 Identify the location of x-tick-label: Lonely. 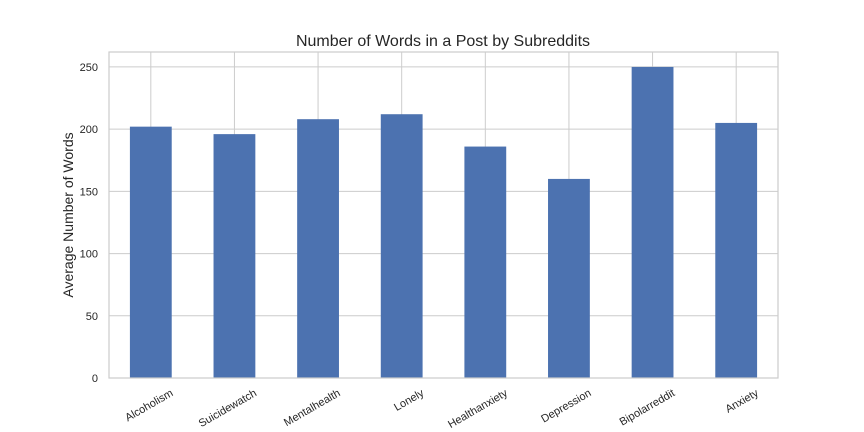
(409, 400).